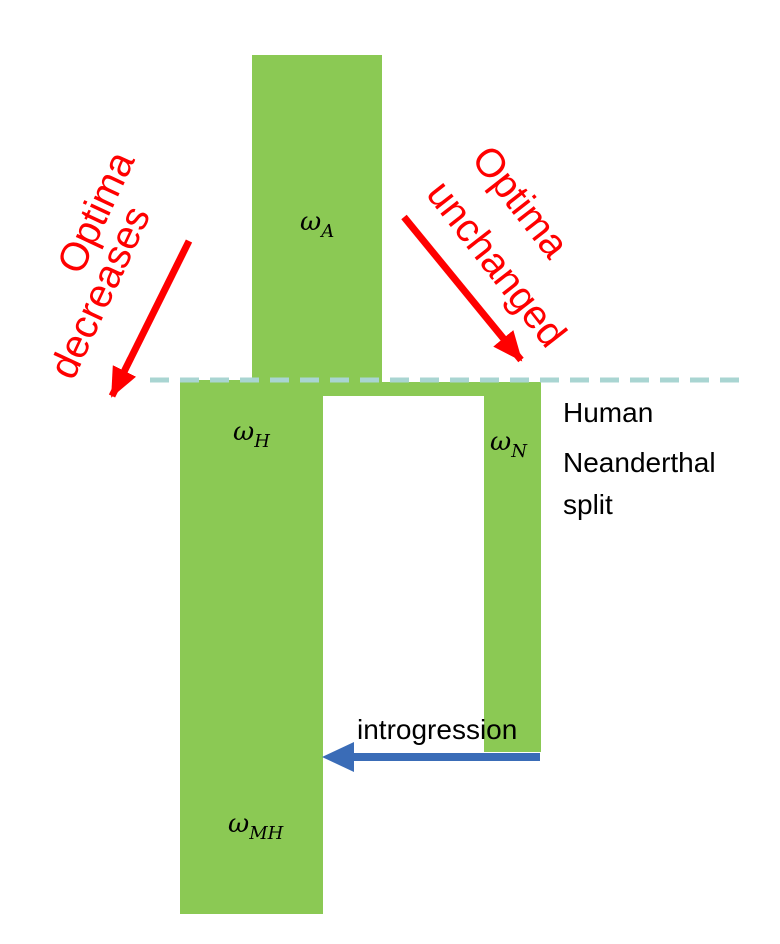  I want to click on introgression-arrow-head, so click(338, 757).